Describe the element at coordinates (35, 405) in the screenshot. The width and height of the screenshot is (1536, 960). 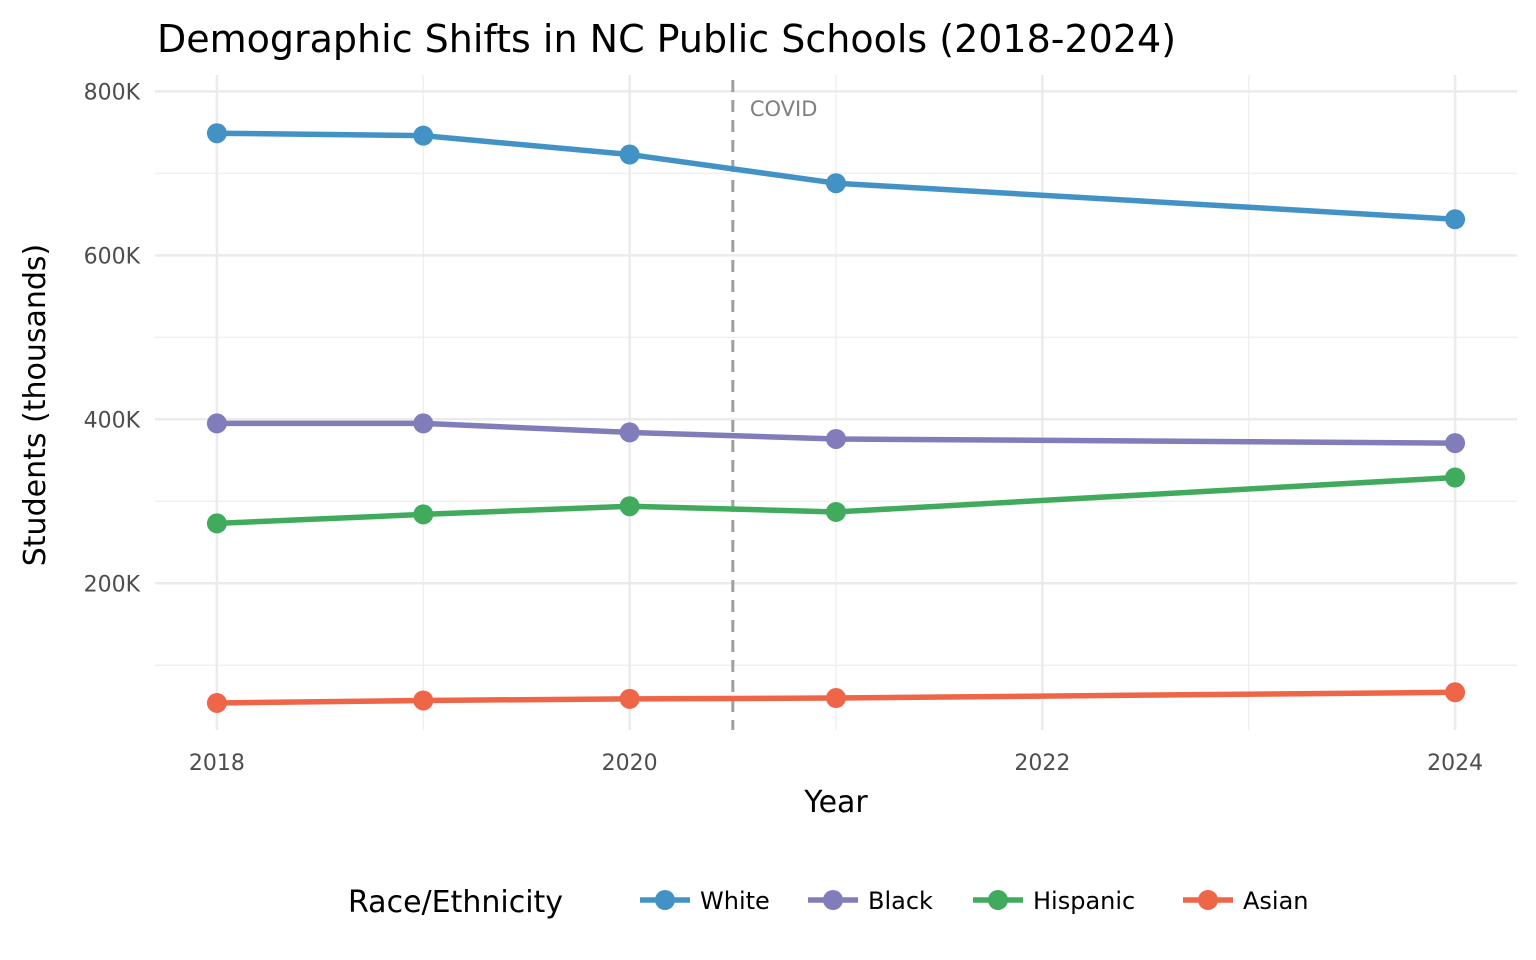
I see `y-axis-title: Students (thousands)` at that location.